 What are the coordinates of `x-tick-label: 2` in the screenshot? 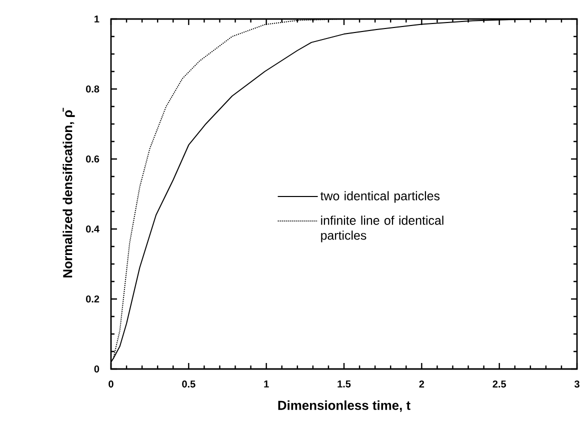 It's located at (421, 384).